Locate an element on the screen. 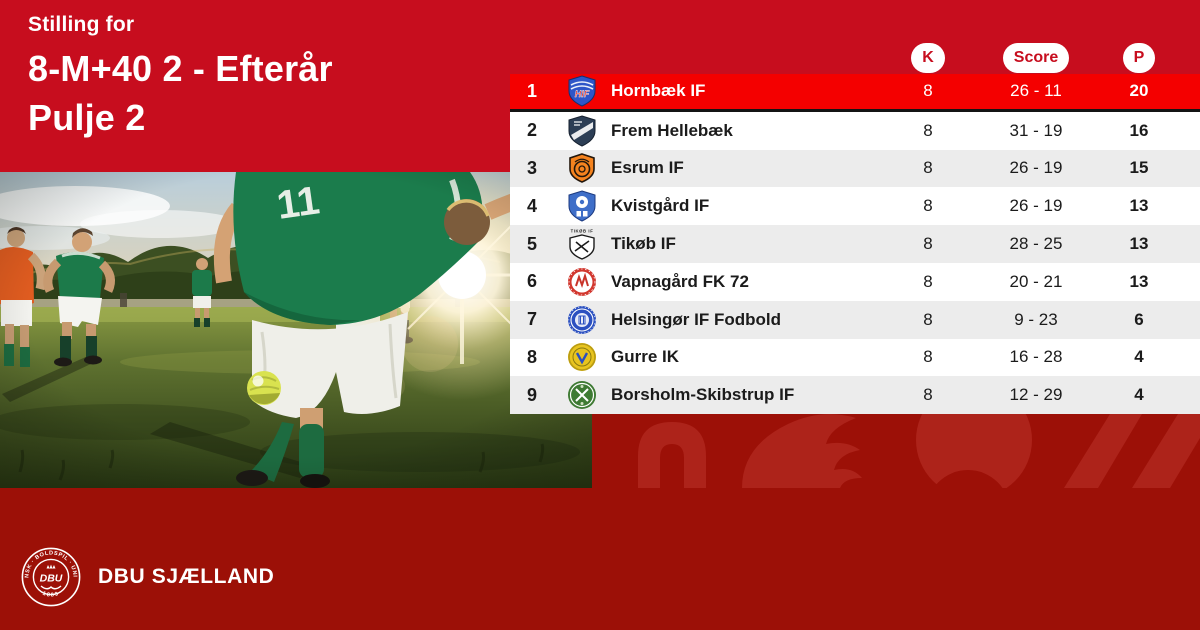  table-row: 6 Vapnagård FK 72 8 20 - 21 13 is located at coordinates (855, 281).